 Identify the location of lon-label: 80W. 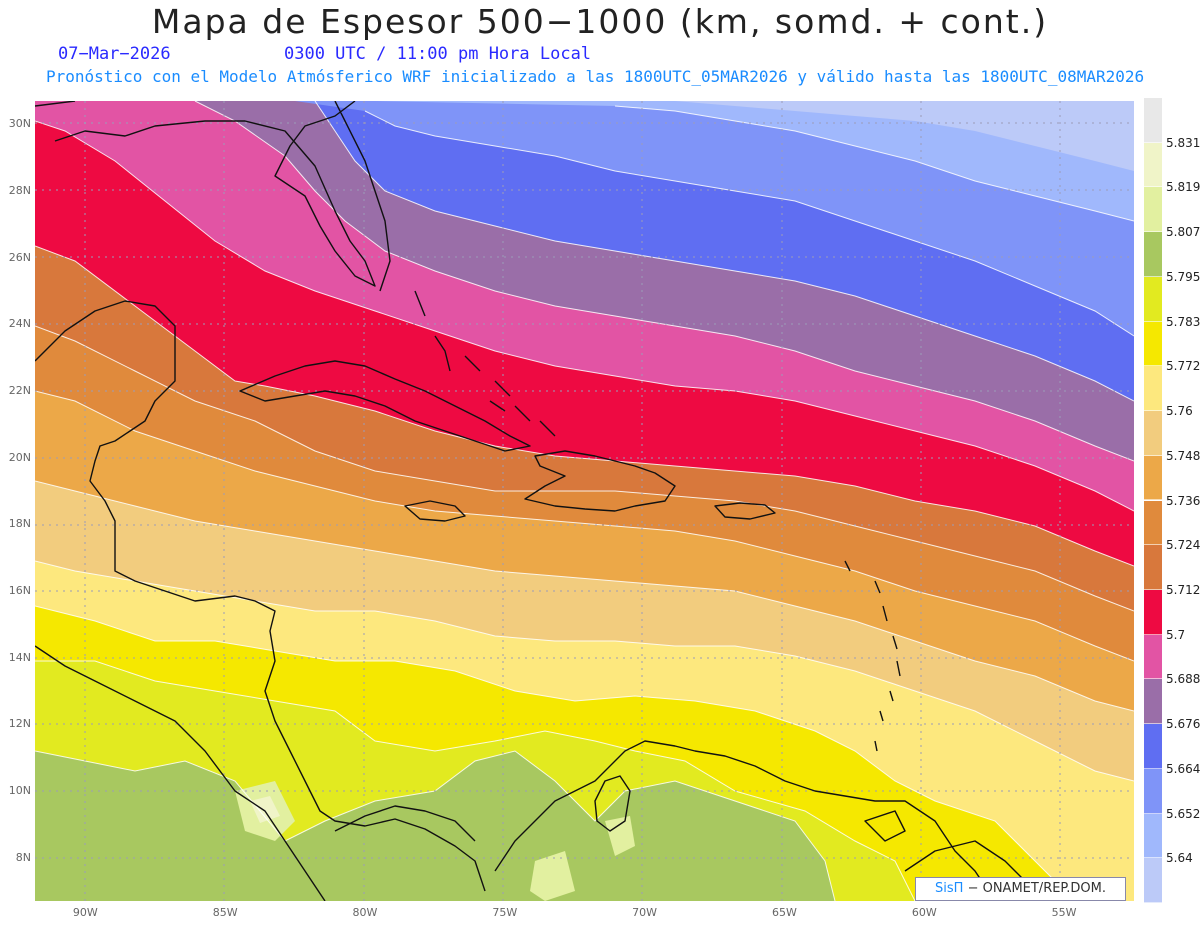
(365, 912).